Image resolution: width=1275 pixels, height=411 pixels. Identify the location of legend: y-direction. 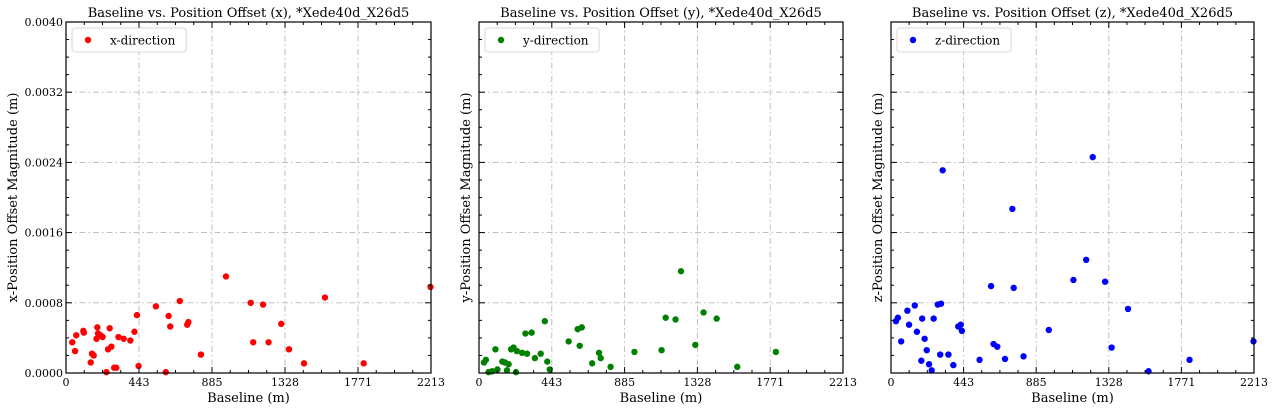
(542, 40).